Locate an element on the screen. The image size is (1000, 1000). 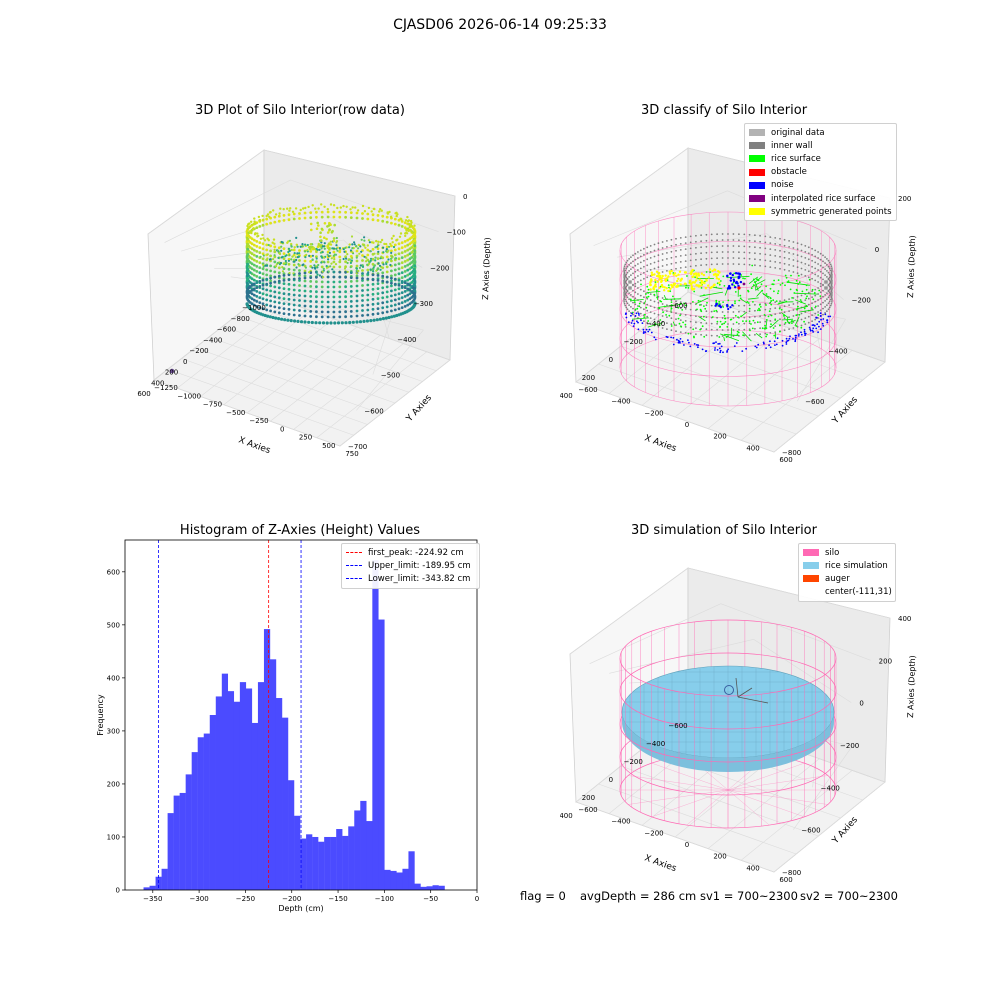
histogram-y-tick-label: 100 is located at coordinates (113, 837).